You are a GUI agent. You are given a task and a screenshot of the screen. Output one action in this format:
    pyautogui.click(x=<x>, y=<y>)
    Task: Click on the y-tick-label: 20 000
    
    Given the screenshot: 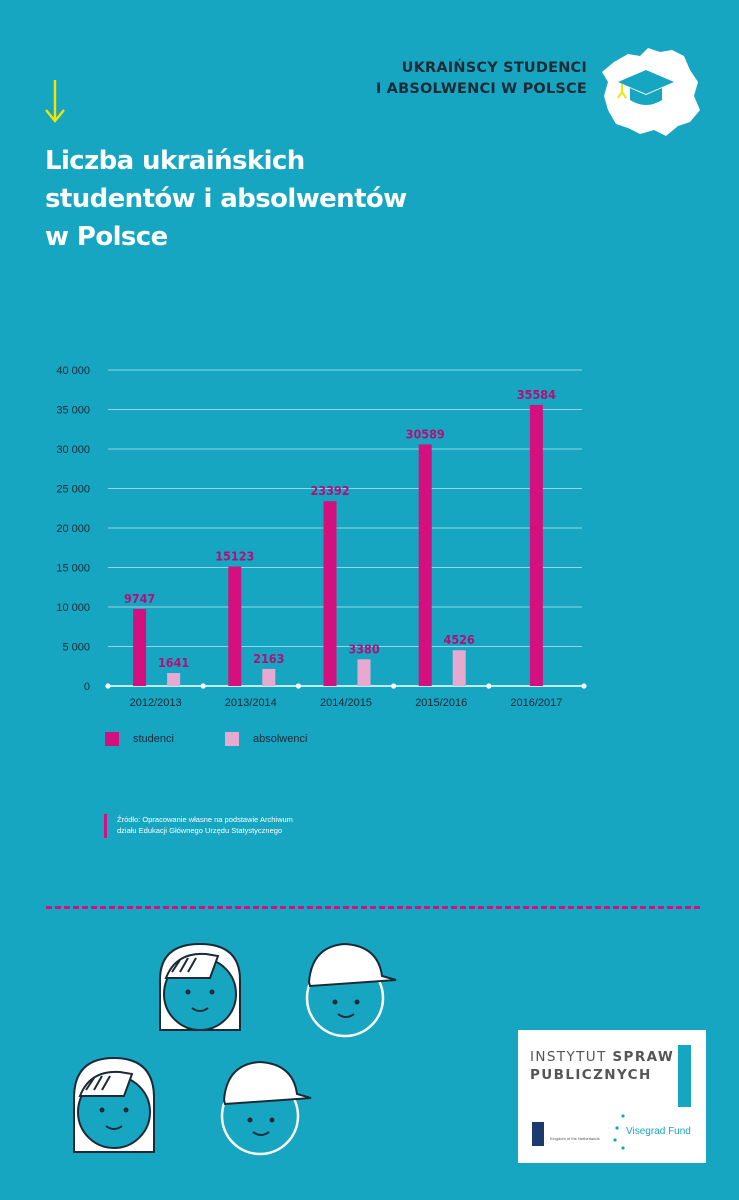 What is the action you would take?
    pyautogui.click(x=73, y=529)
    